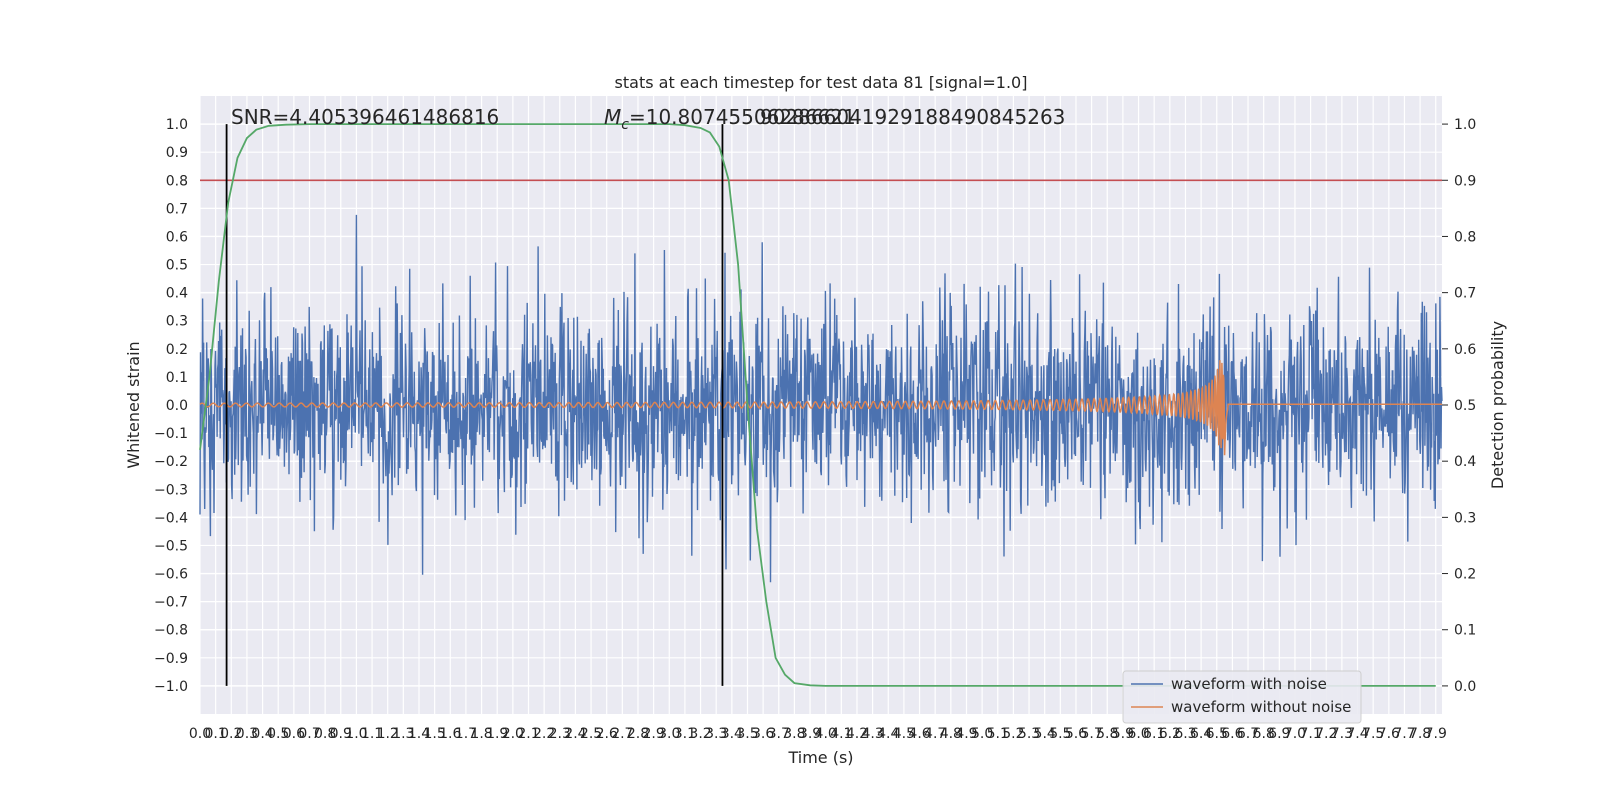 The image size is (1600, 800). Describe the element at coordinates (826, 734) in the screenshot. I see `x-tick-label: 4.0` at that location.